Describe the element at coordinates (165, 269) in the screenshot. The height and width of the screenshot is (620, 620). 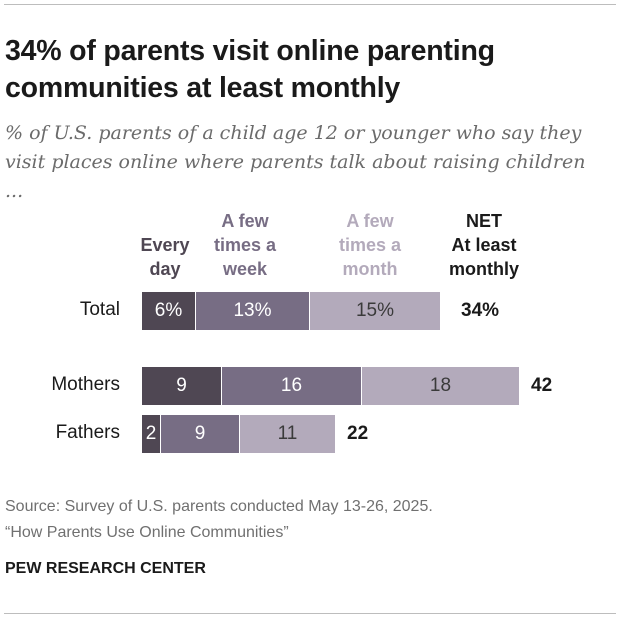
I see `header-every-day-line: day` at that location.